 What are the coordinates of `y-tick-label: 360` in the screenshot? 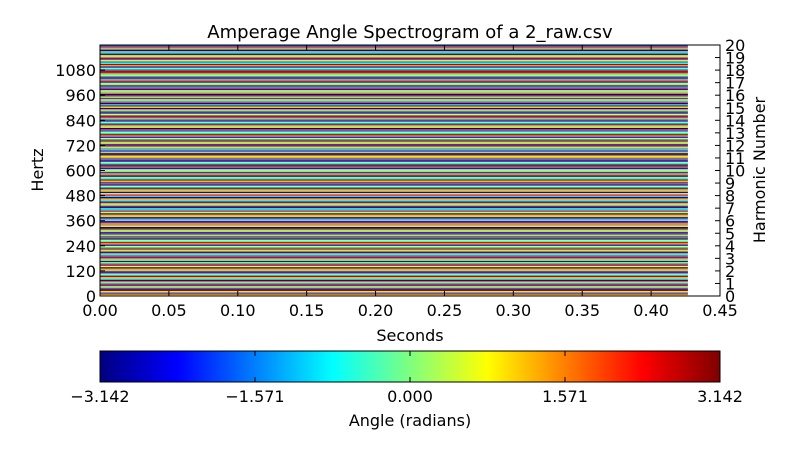 It's located at (80, 221).